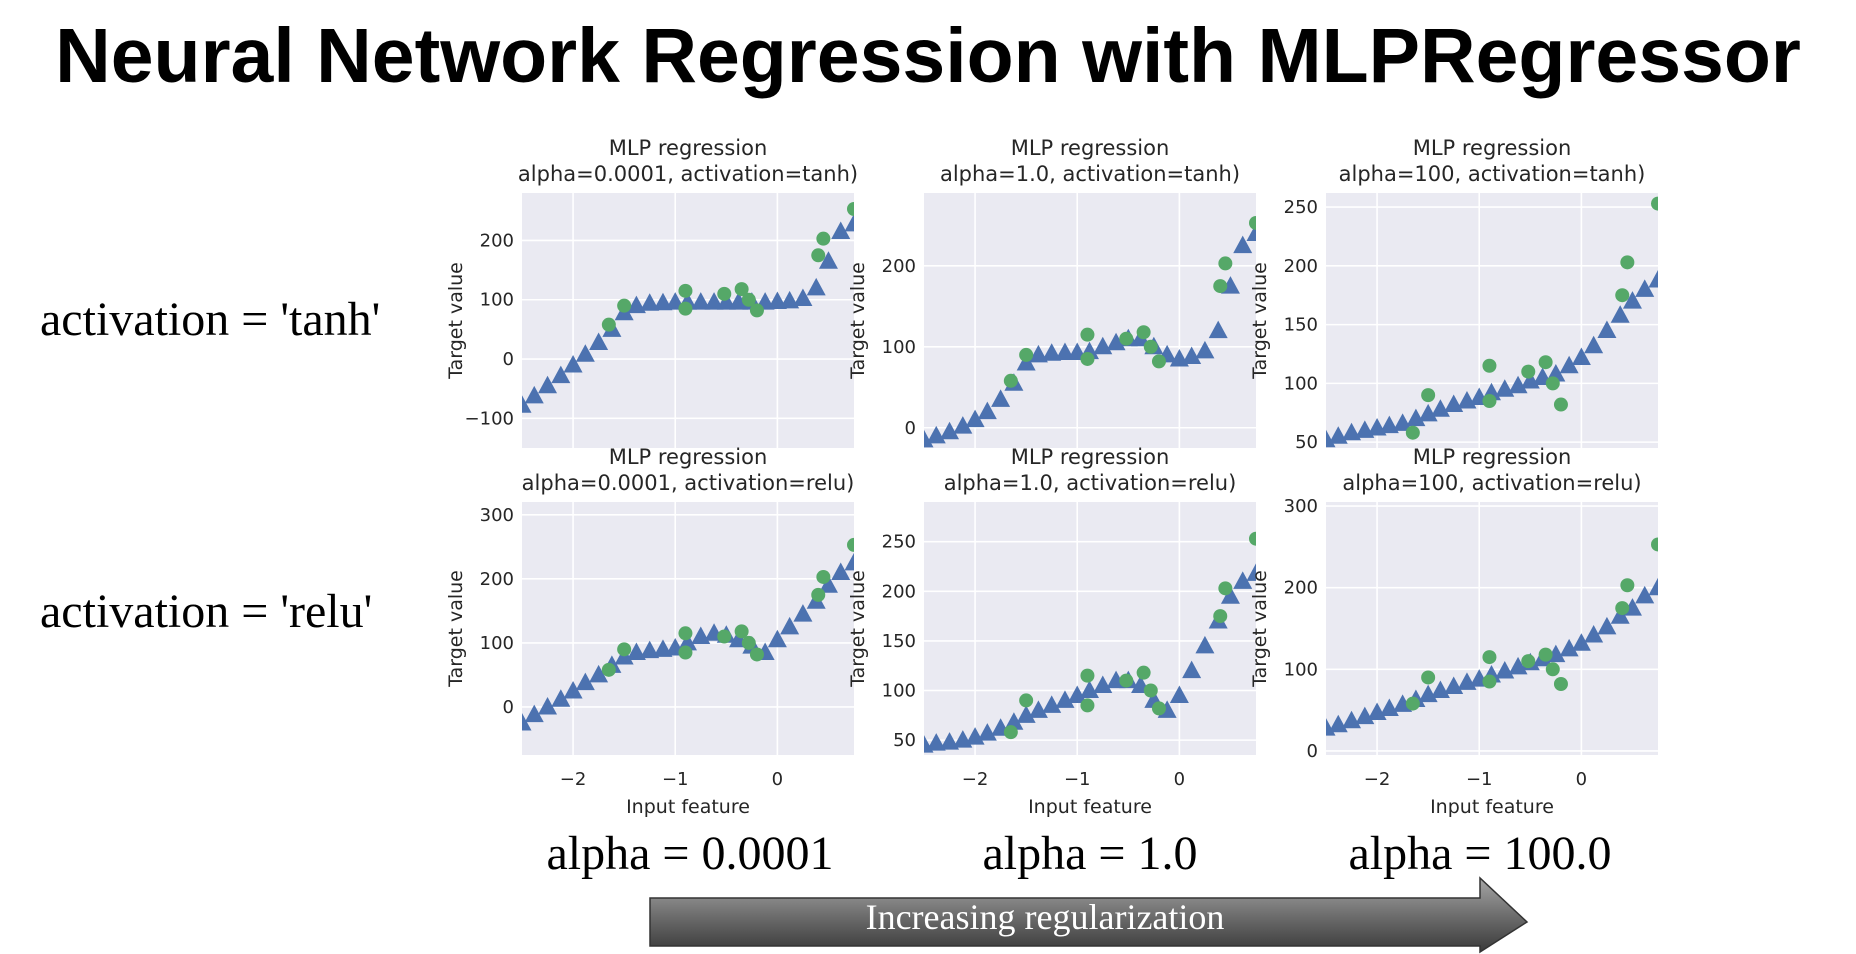 The width and height of the screenshot is (1856, 954). What do you see at coordinates (777, 779) in the screenshot?
I see `x-tick-label: 0` at bounding box center [777, 779].